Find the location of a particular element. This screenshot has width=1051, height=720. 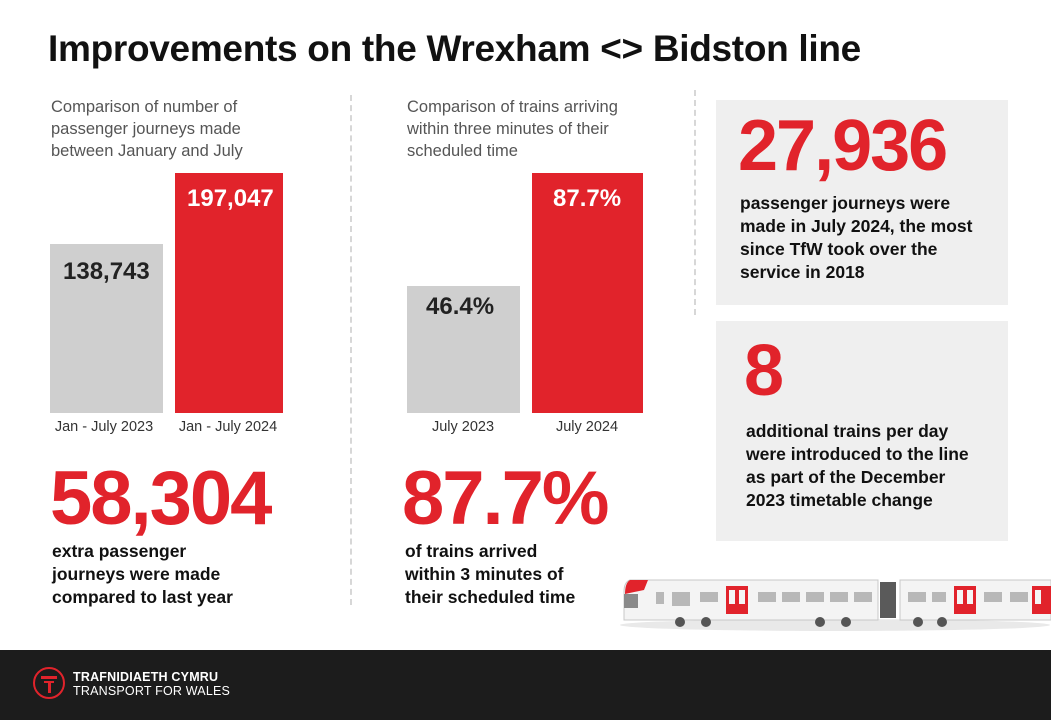

desc-line: extra passenger is located at coordinates (119, 551).